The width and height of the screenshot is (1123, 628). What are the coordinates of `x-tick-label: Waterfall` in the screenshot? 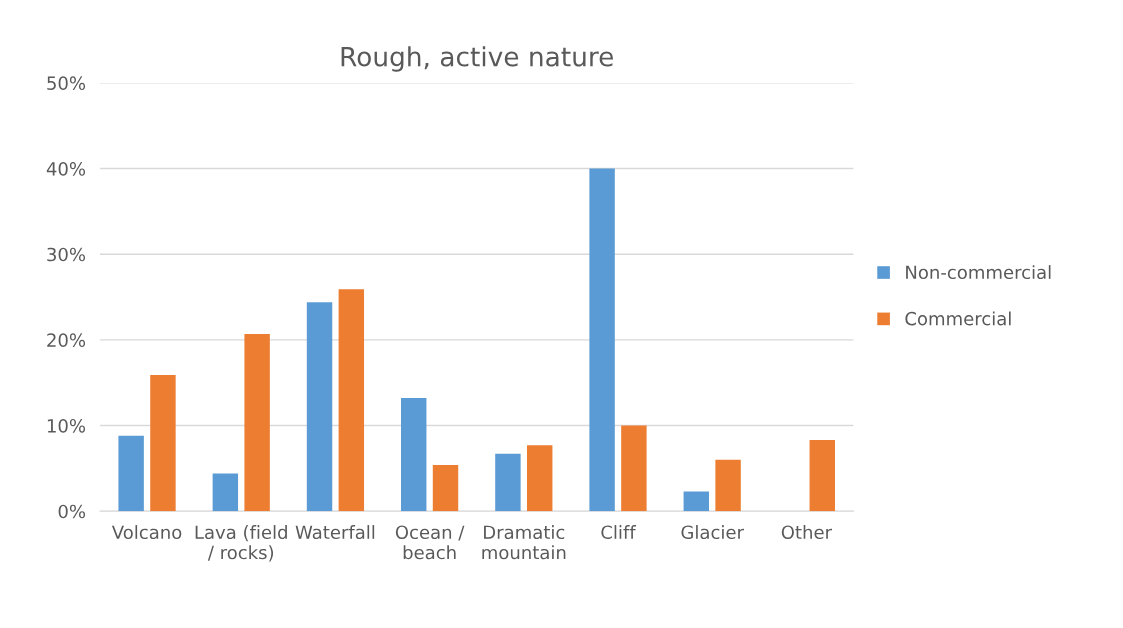 It's located at (335, 532).